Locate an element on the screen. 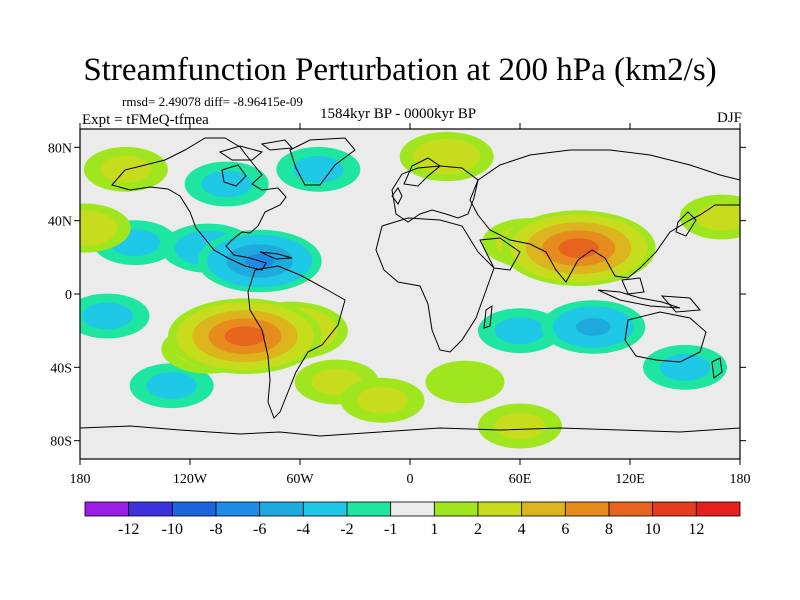 The image size is (800, 600). coast-japan is located at coordinates (686, 224).